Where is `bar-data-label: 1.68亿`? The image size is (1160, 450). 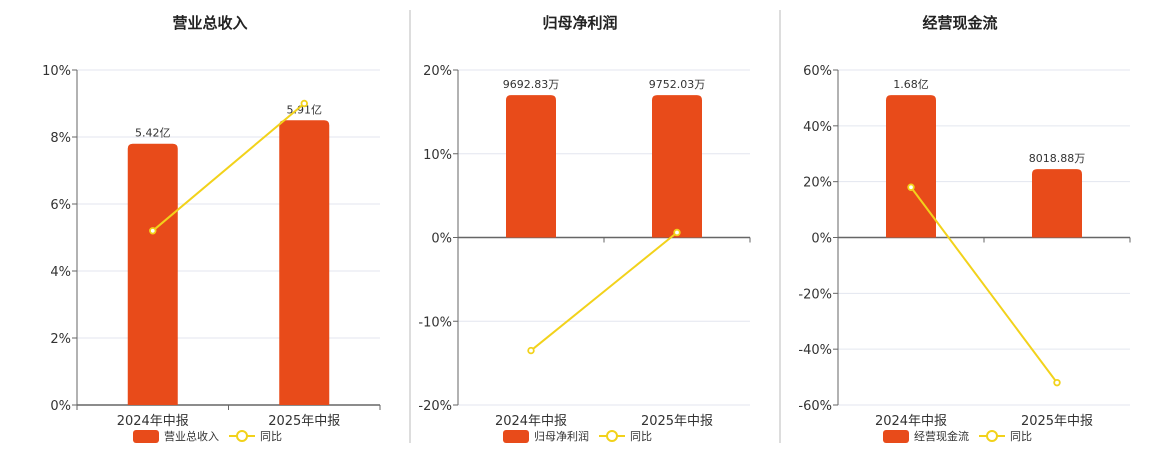
bar-data-label: 1.68亿 is located at coordinates (911, 84).